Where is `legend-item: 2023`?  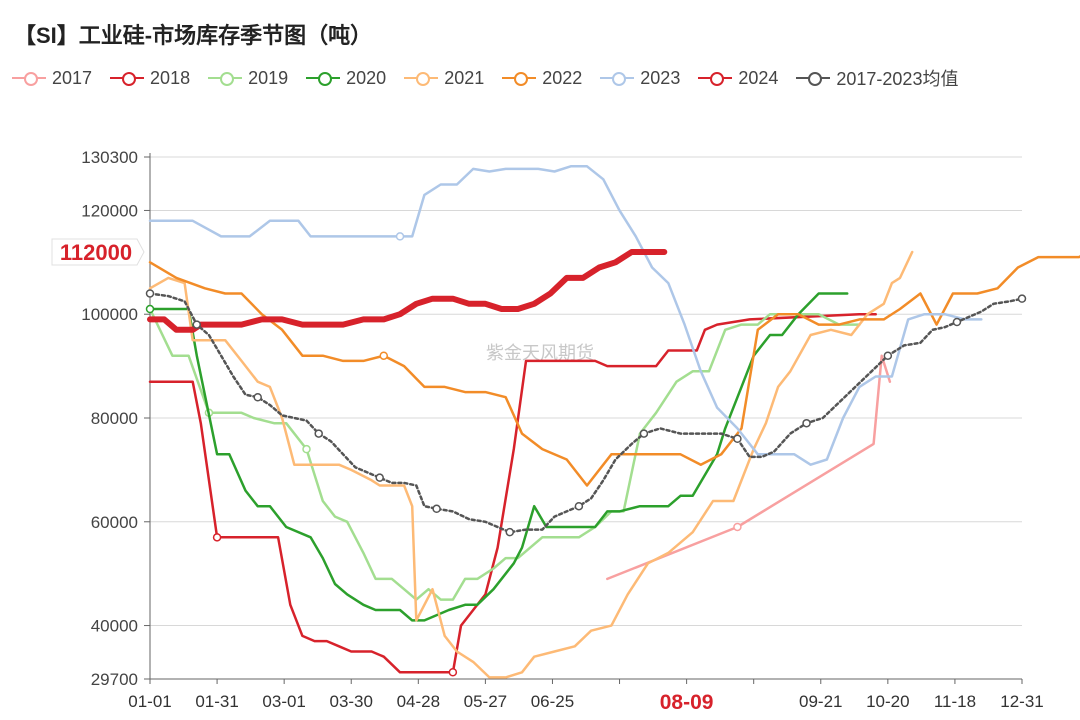
legend-item: 2023 is located at coordinates (640, 78).